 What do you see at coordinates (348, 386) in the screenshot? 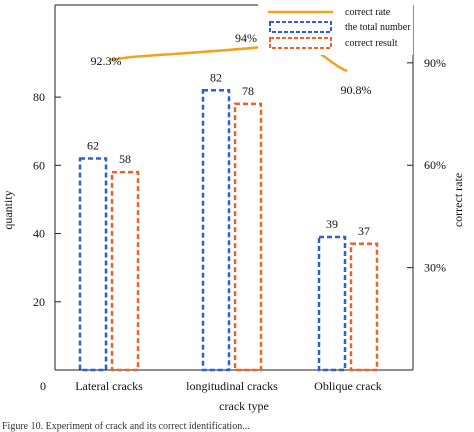
I see `category-label: Oblique crack` at bounding box center [348, 386].